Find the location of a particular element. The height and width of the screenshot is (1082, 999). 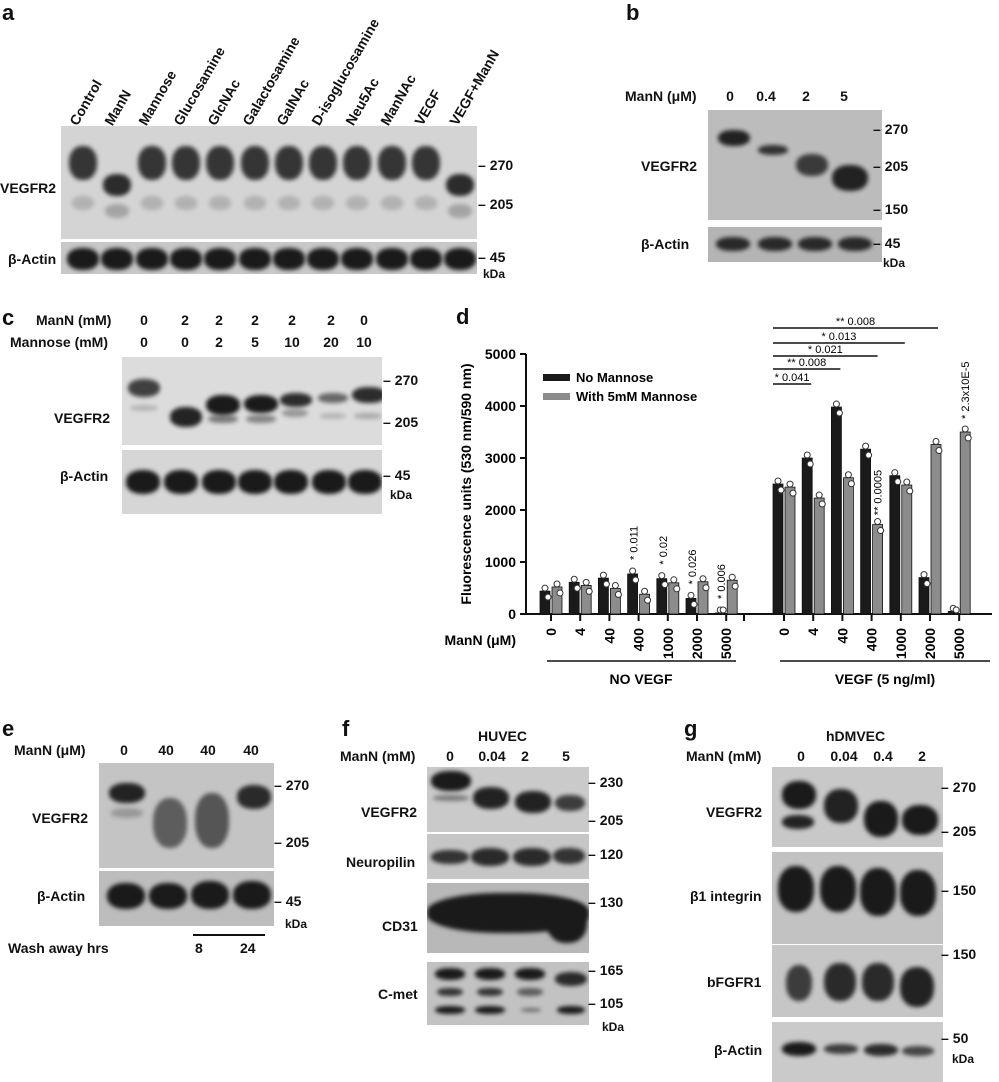

wash-away-label: Wash away hrs is located at coordinates (58, 948).